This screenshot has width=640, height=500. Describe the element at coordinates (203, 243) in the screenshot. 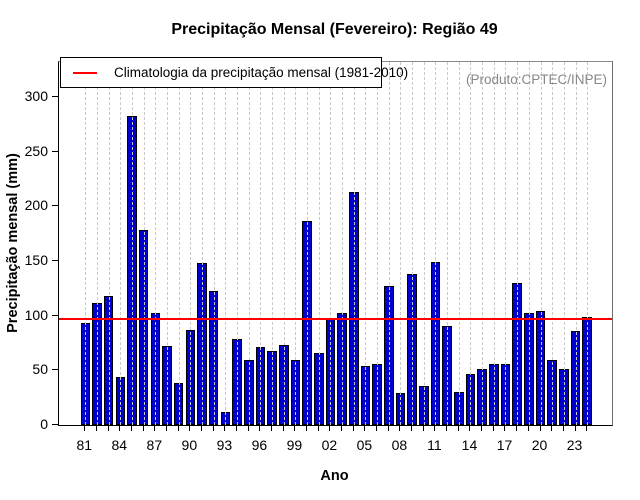

I see `gridline-1991` at that location.